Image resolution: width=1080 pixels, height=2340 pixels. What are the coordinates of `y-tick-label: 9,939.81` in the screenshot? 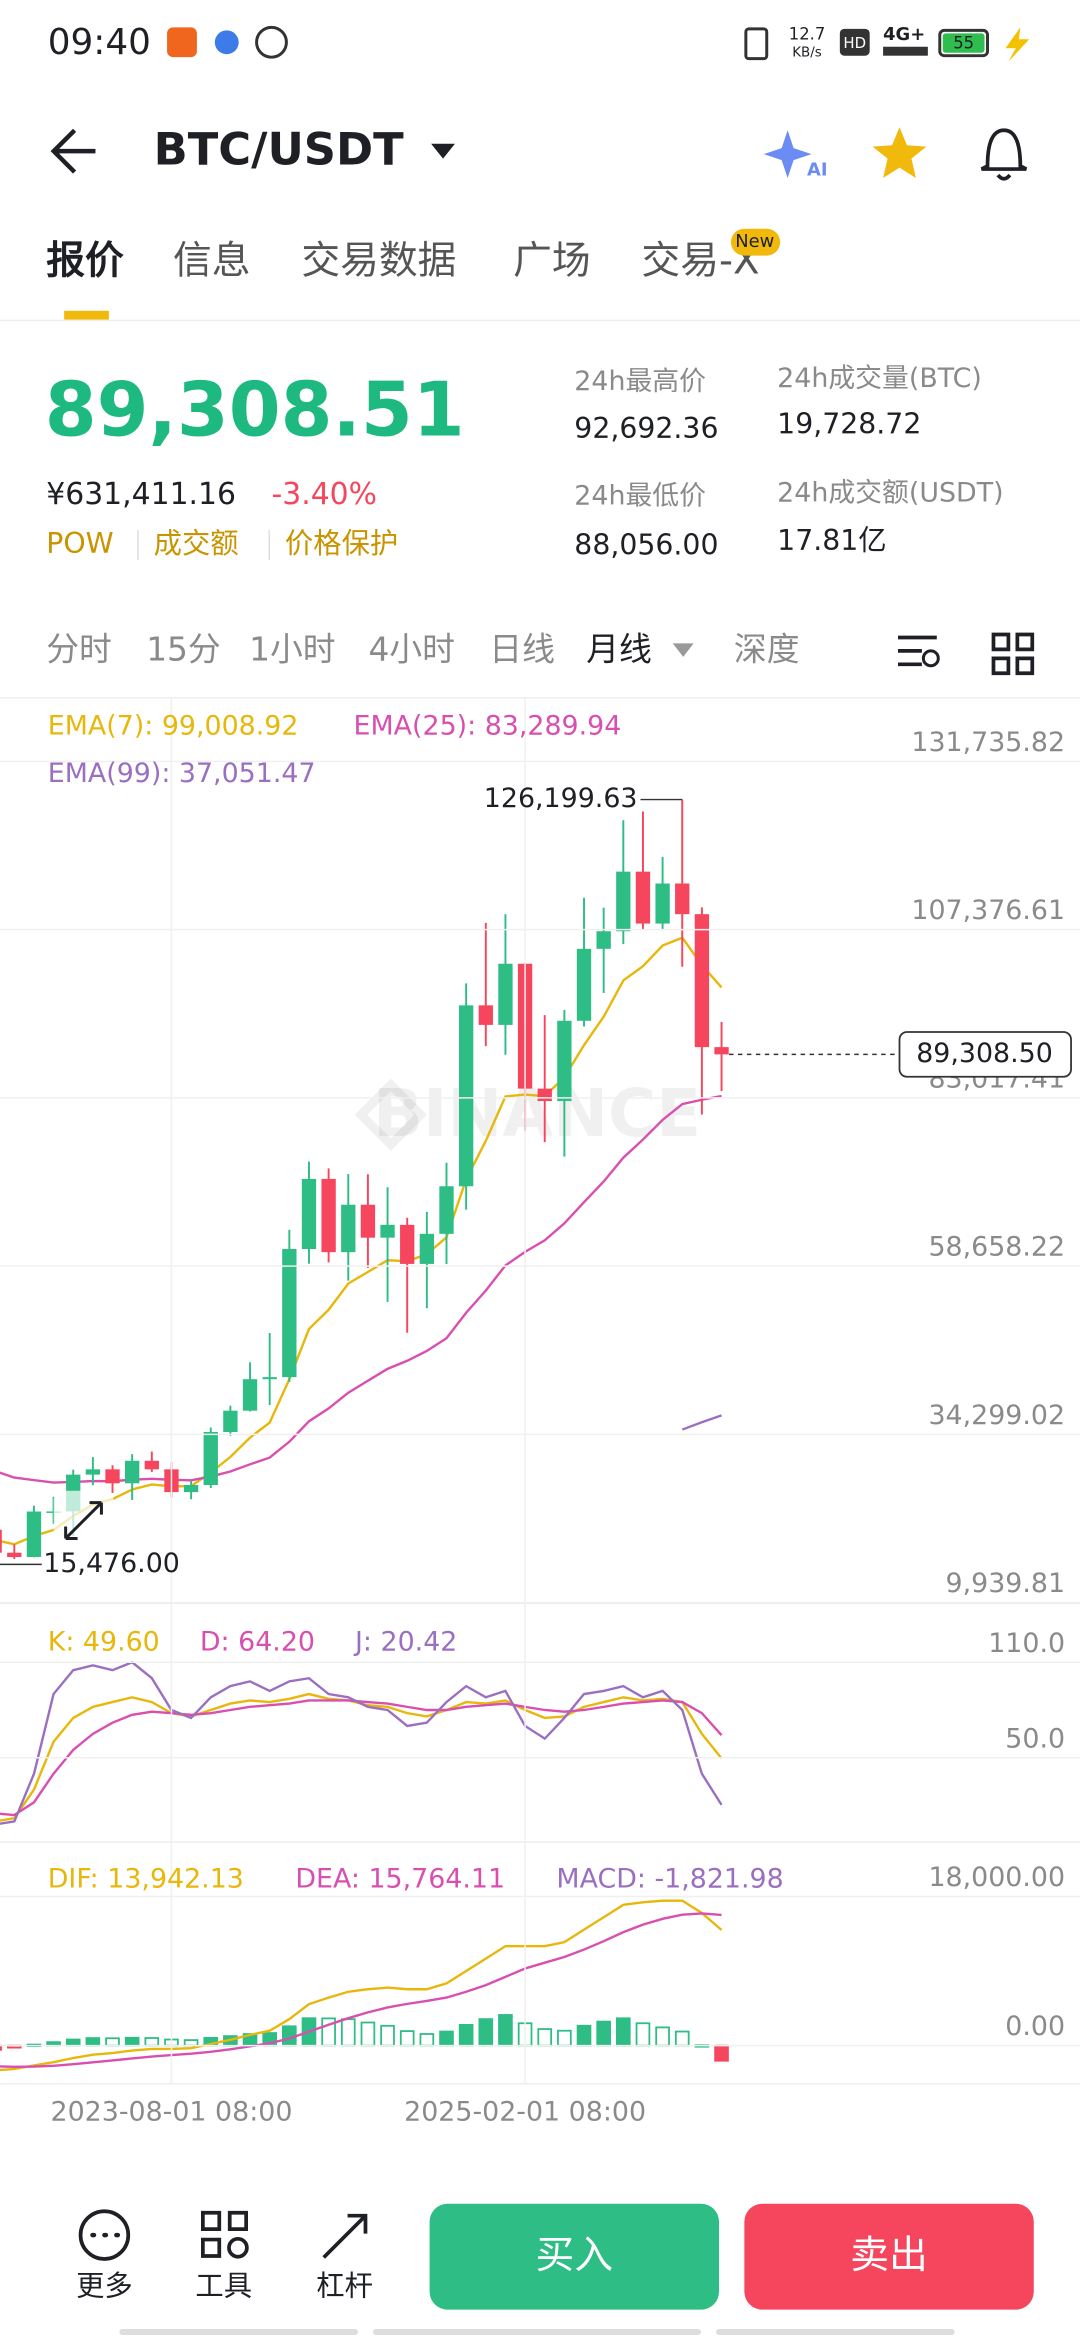 It's located at (1006, 1583).